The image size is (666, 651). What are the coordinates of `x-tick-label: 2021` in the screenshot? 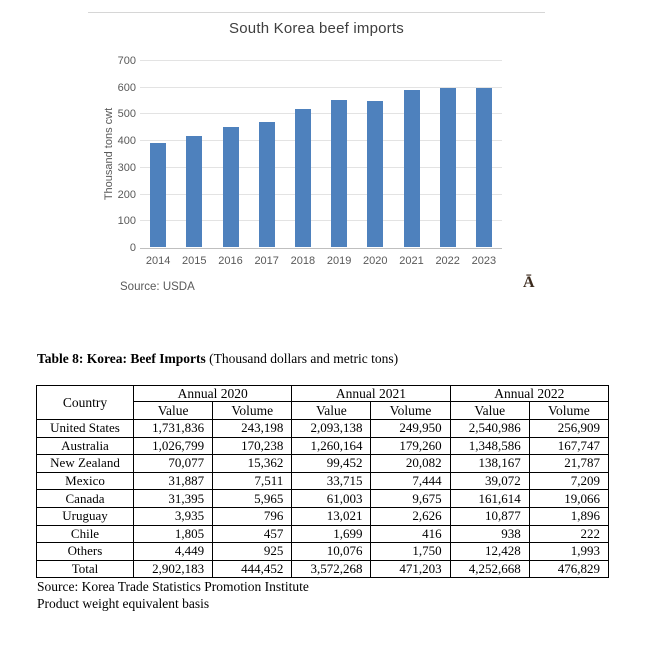 It's located at (411, 261).